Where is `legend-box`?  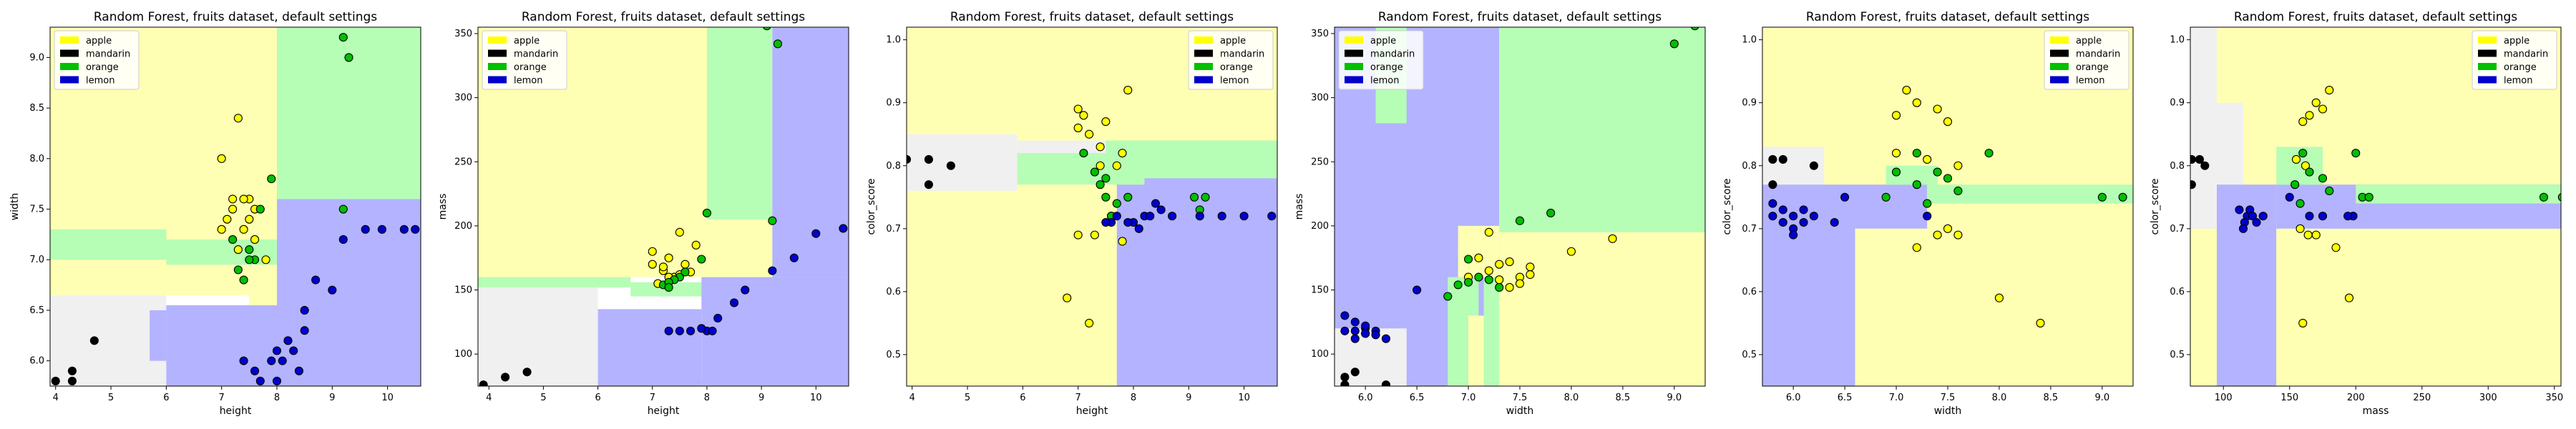
legend-box is located at coordinates (97, 60).